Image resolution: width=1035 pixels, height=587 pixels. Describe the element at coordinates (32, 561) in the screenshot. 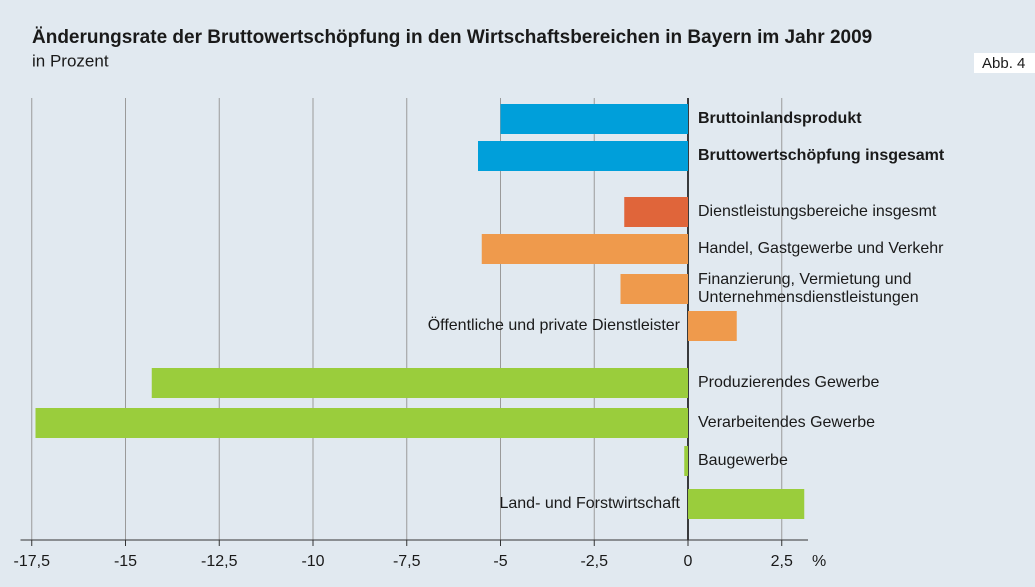

I see `x-tick-label: -17,5` at that location.